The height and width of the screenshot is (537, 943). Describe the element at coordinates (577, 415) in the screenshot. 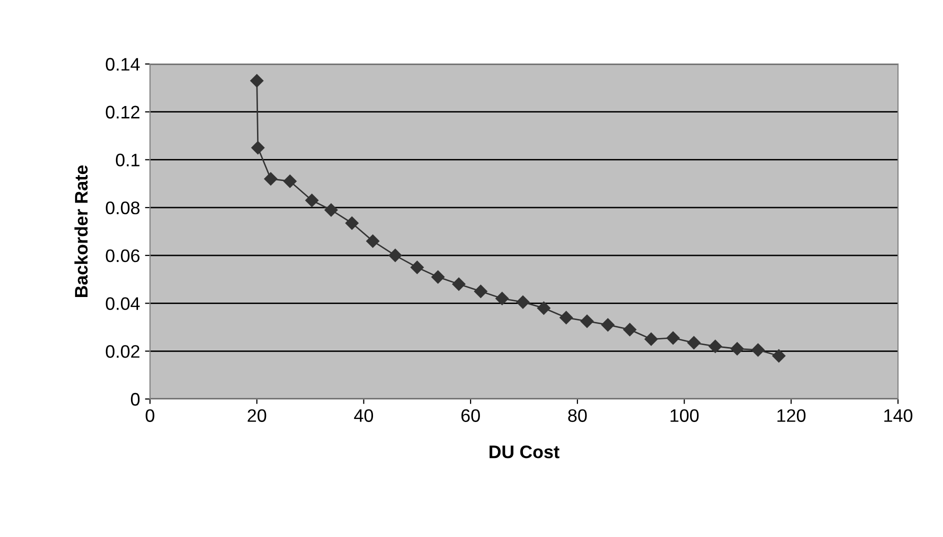

I see `x-tick-label: 80` at that location.